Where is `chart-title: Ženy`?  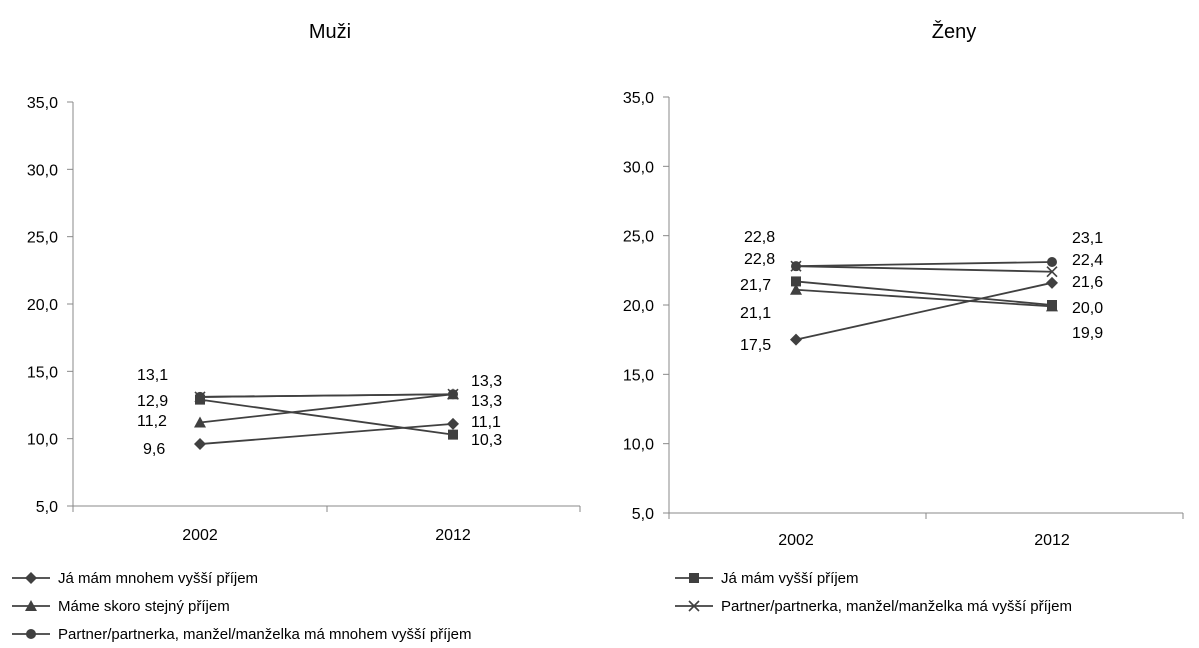 chart-title: Ženy is located at coordinates (954, 31).